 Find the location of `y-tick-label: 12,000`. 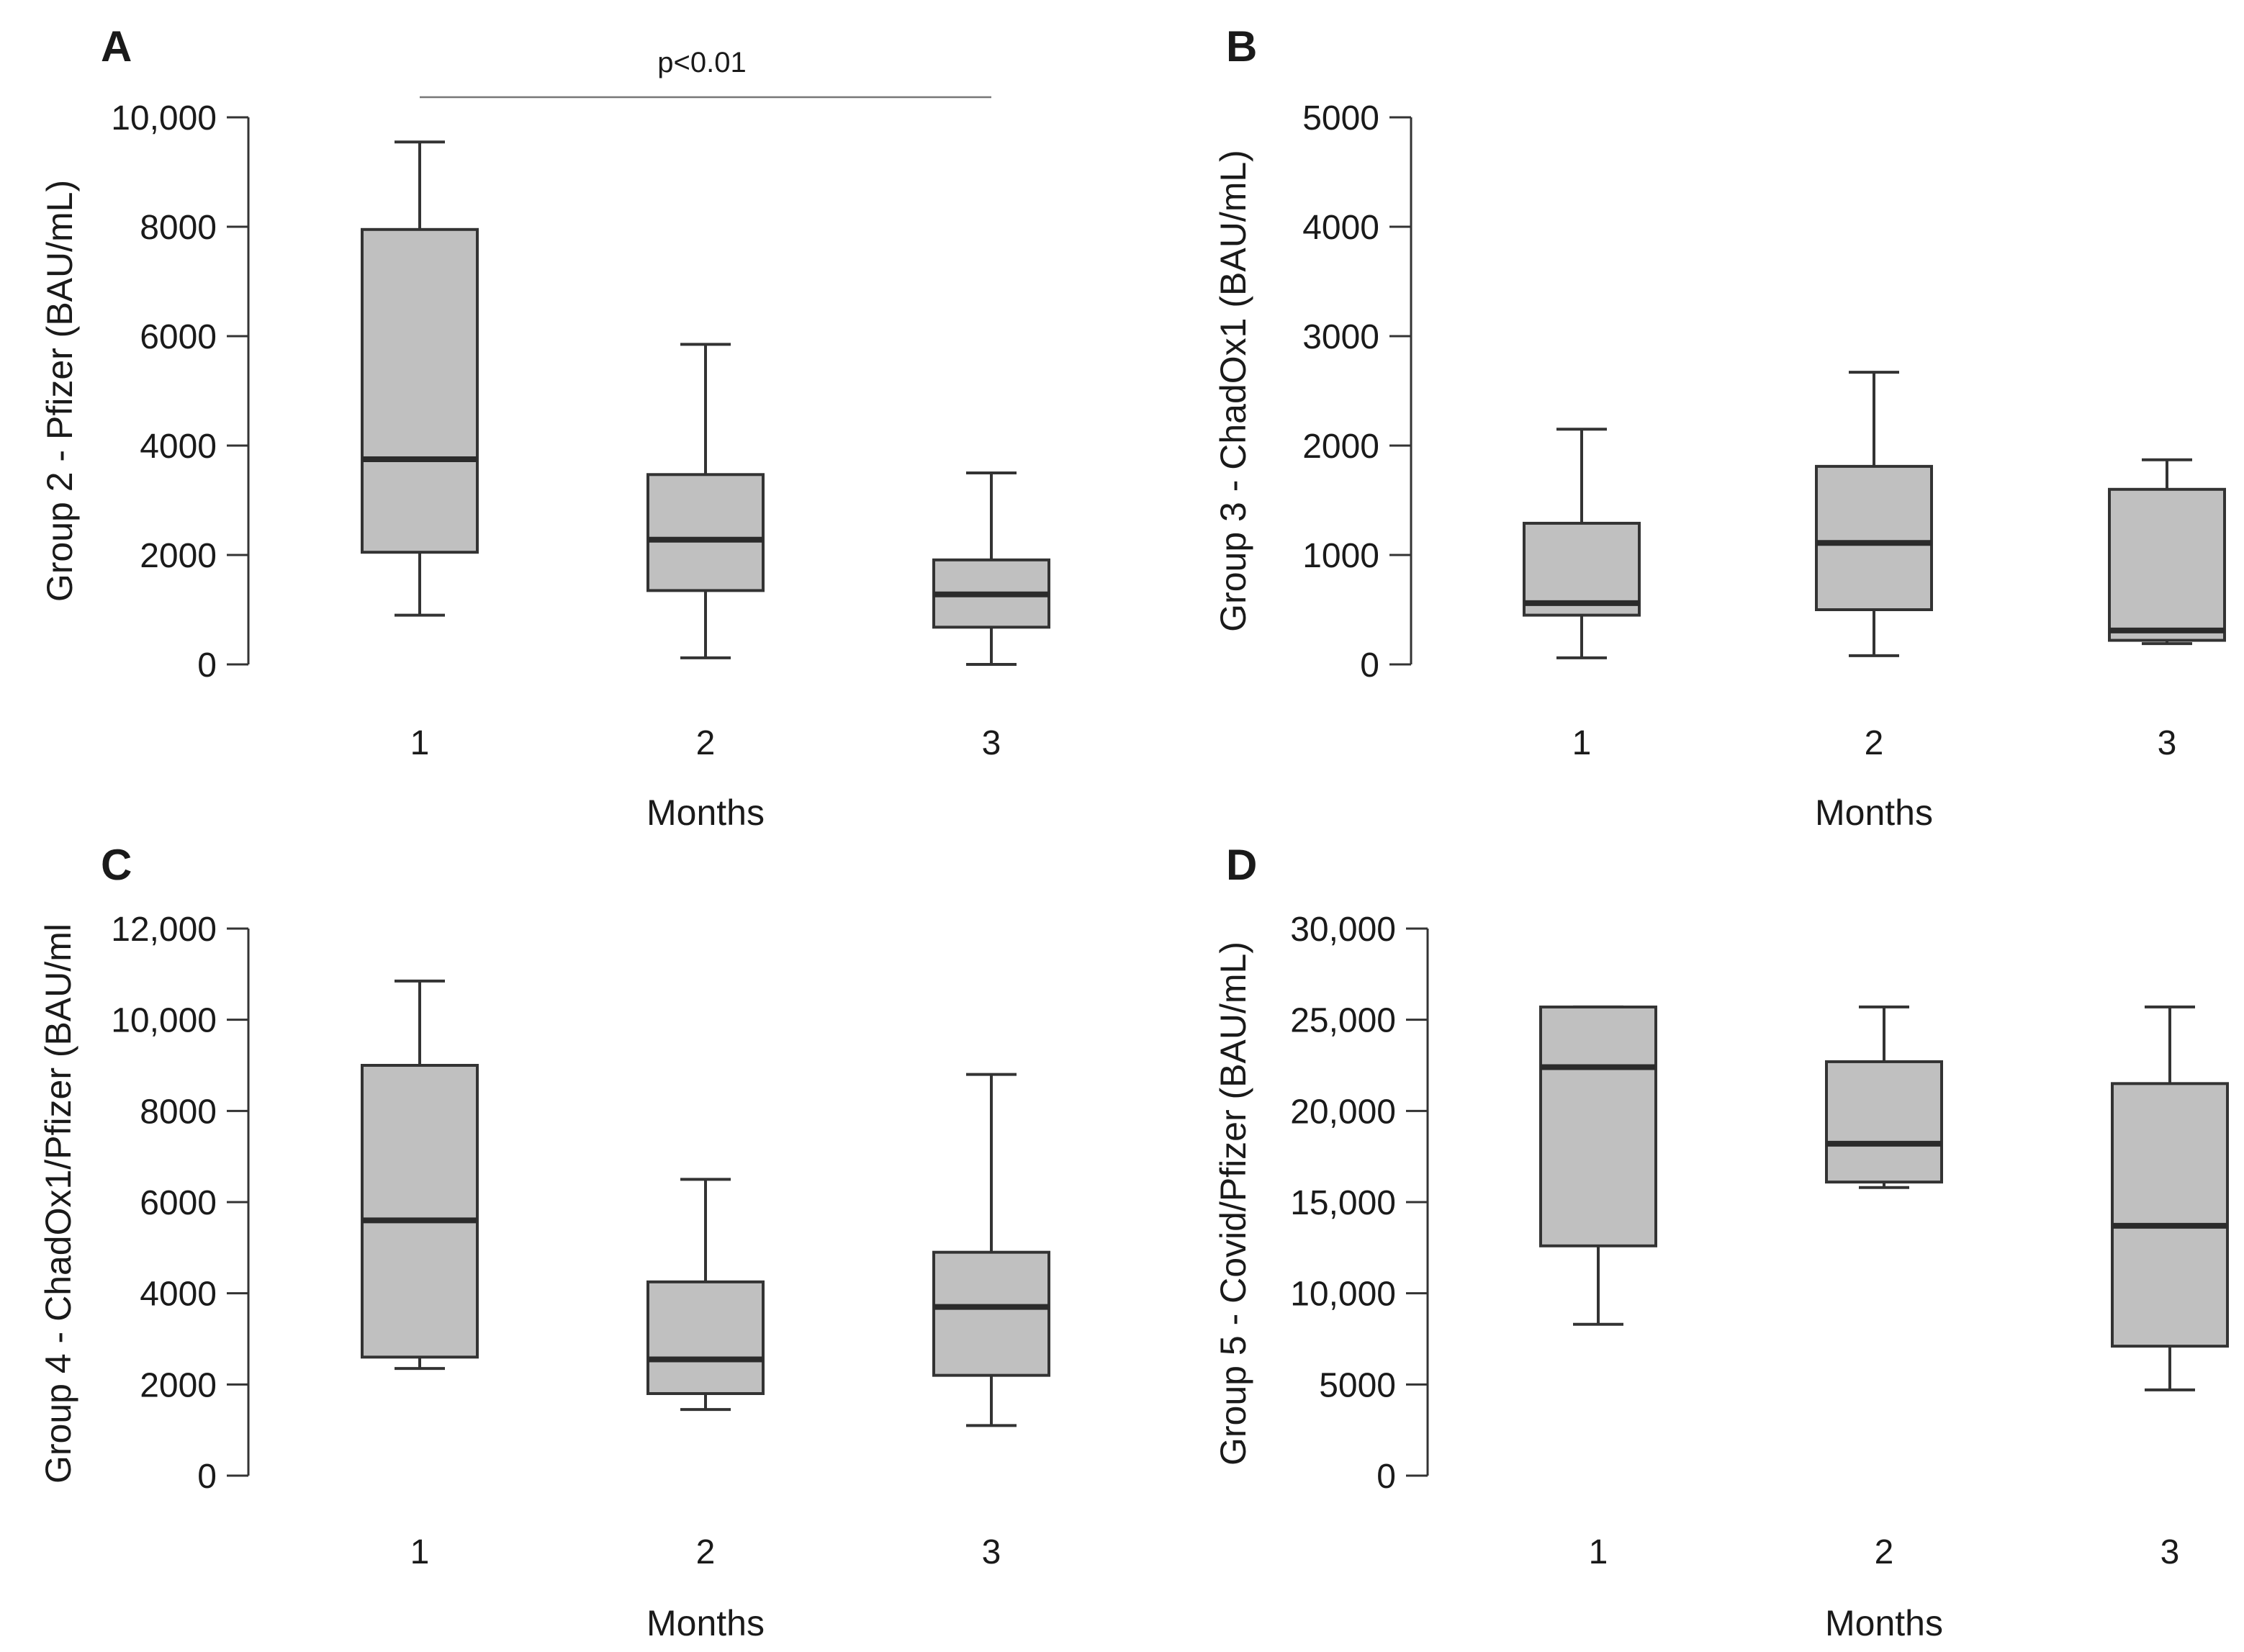

y-tick-label: 12,000 is located at coordinates (164, 930).